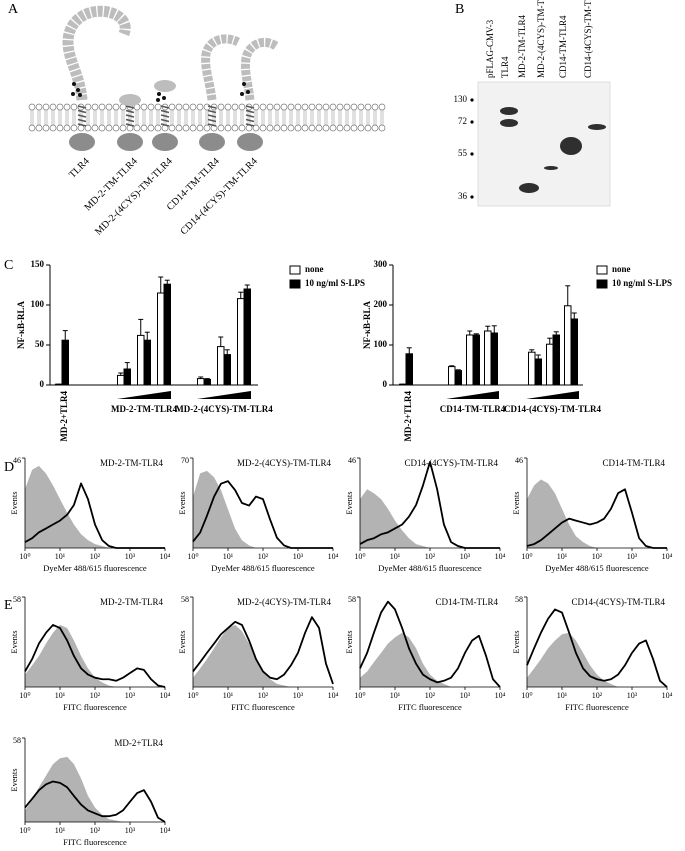 The height and width of the screenshot is (851, 685). What do you see at coordinates (8, 265) in the screenshot?
I see `panel-letter: C` at bounding box center [8, 265].